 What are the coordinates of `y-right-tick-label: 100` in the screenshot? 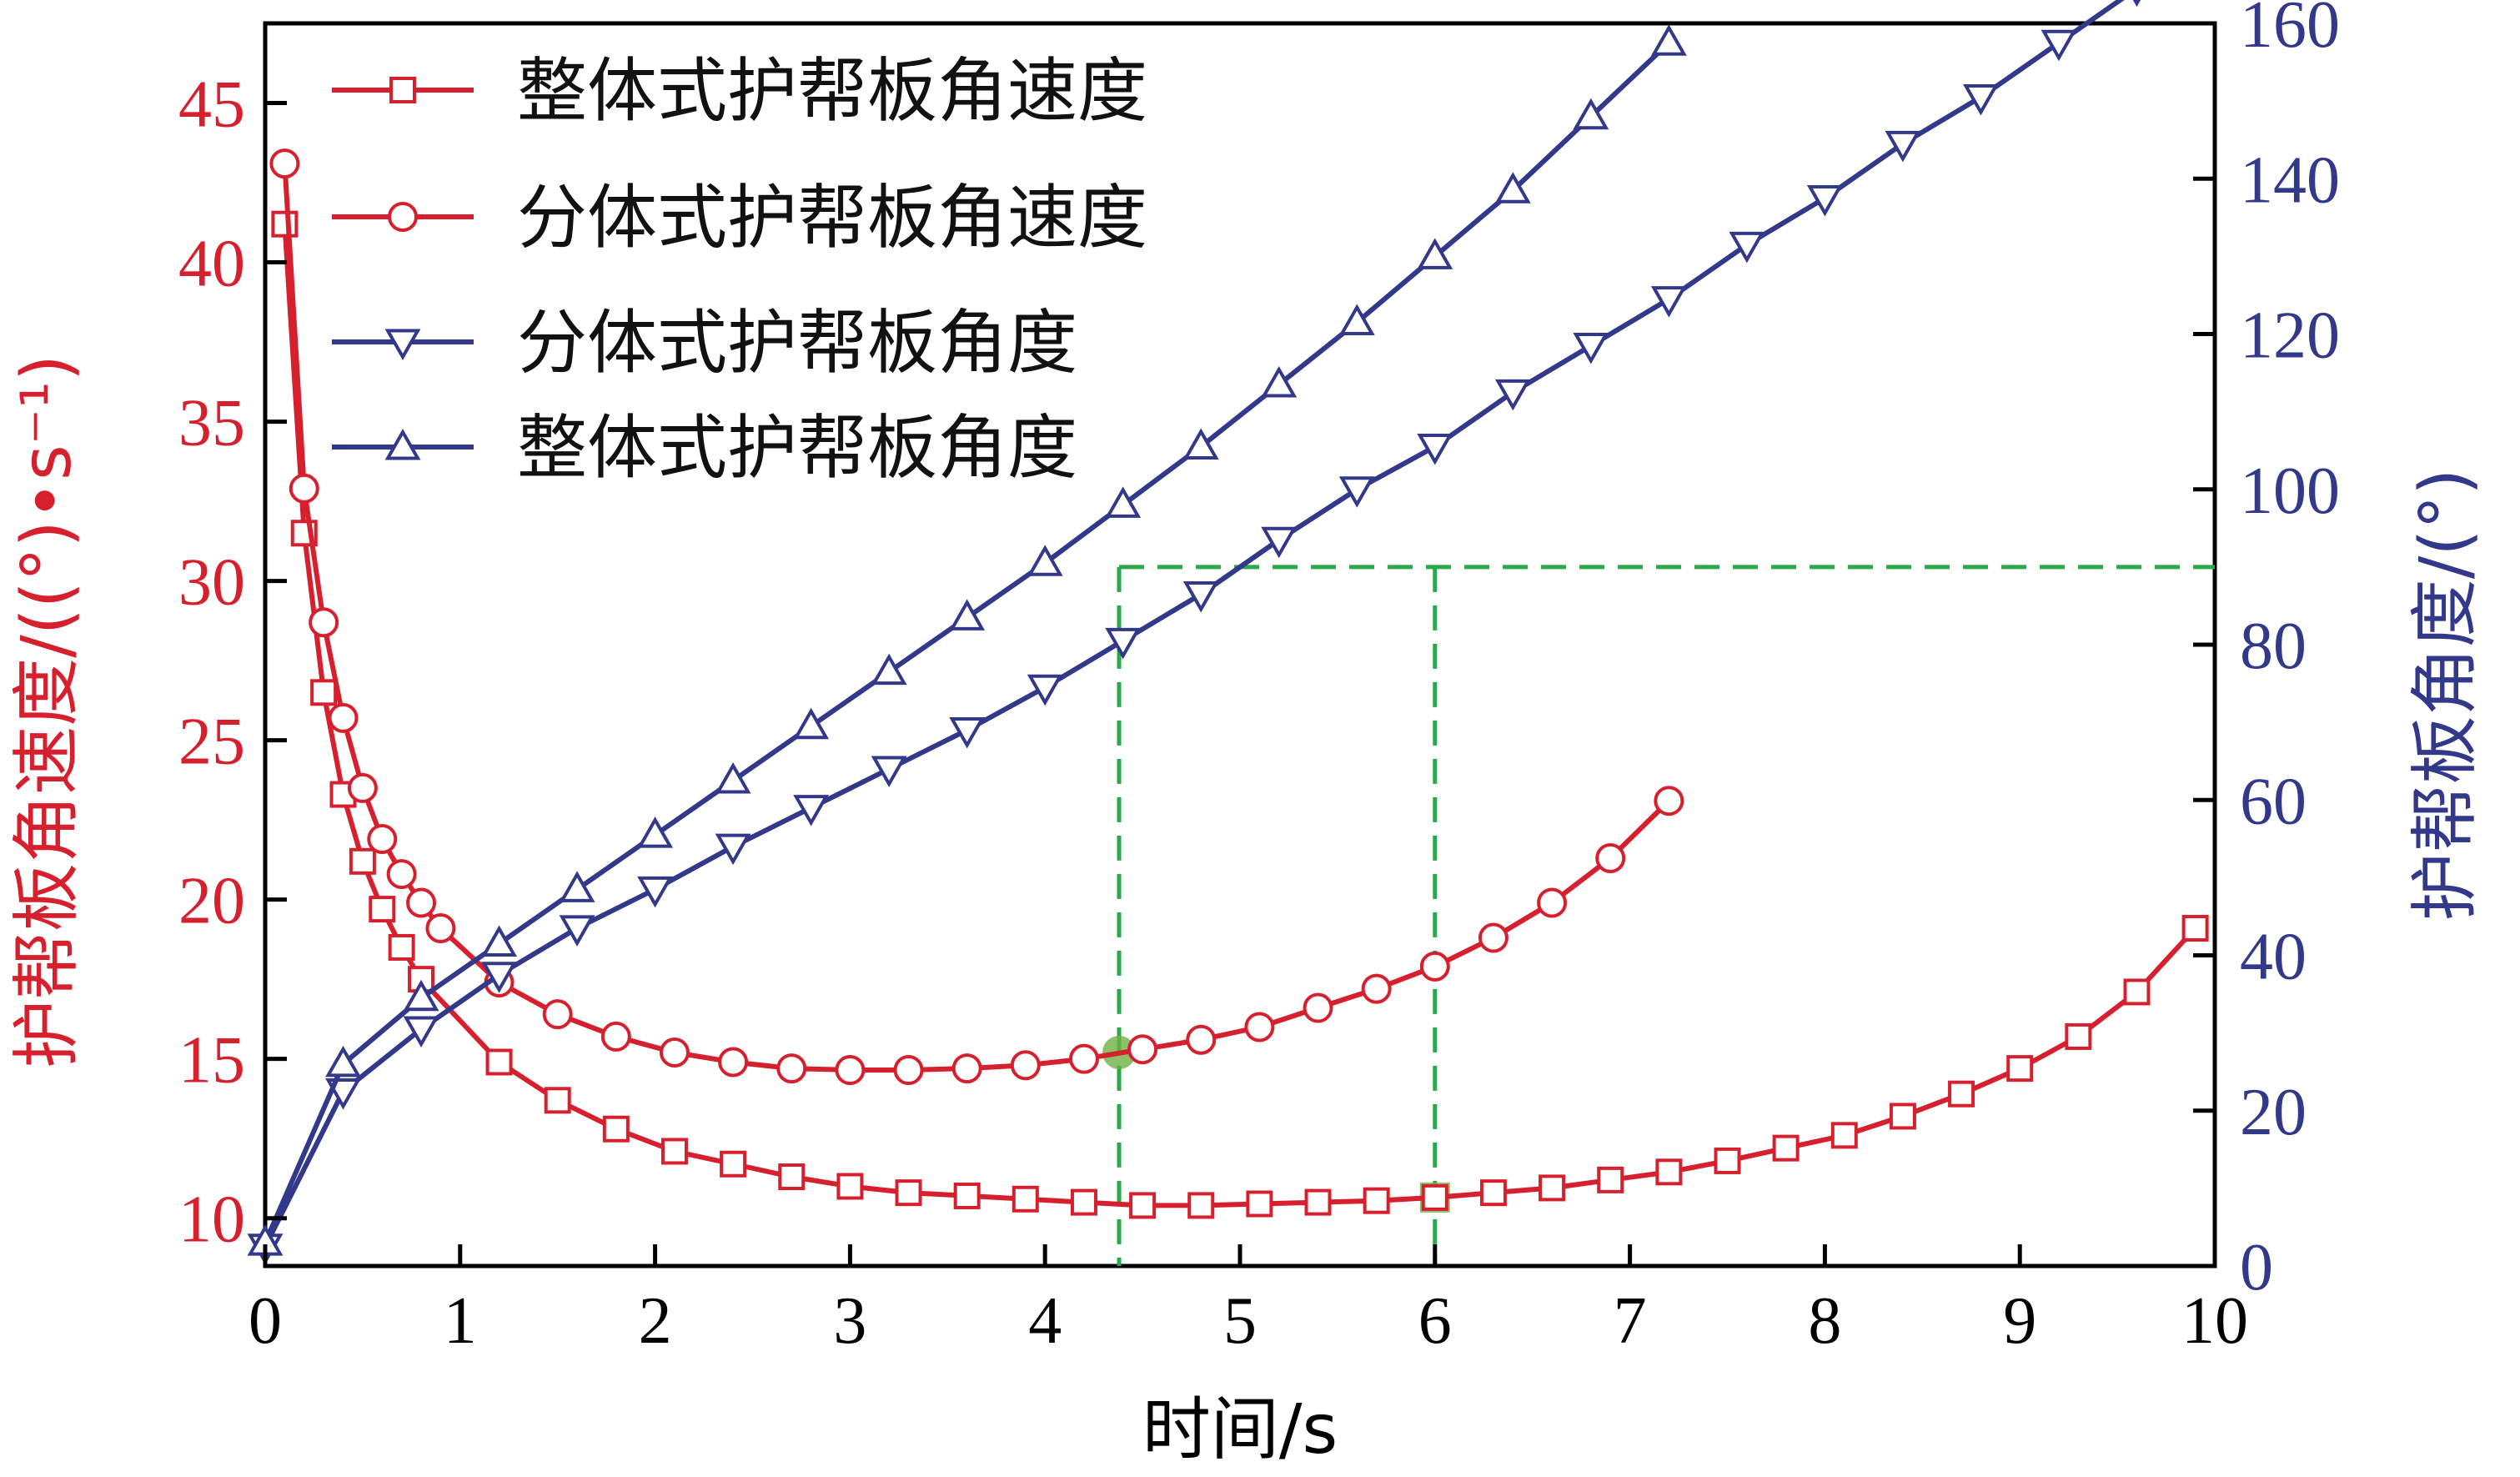 It's located at (2290, 491).